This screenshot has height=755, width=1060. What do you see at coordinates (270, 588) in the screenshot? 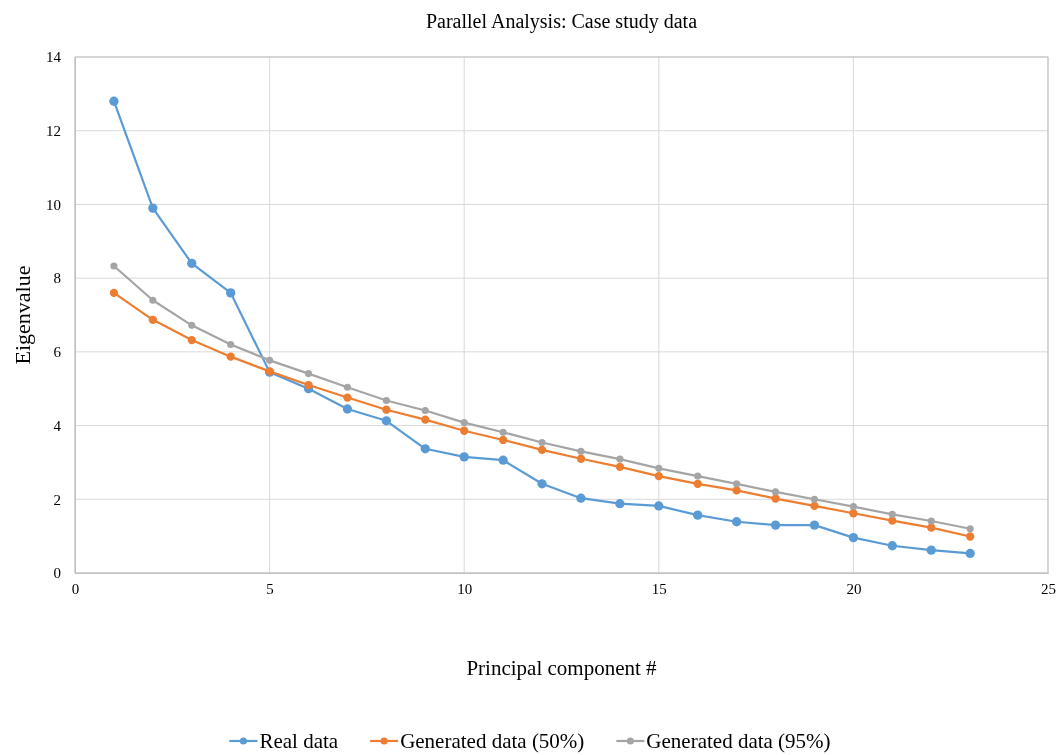
I see `x-tick-label: 5` at bounding box center [270, 588].